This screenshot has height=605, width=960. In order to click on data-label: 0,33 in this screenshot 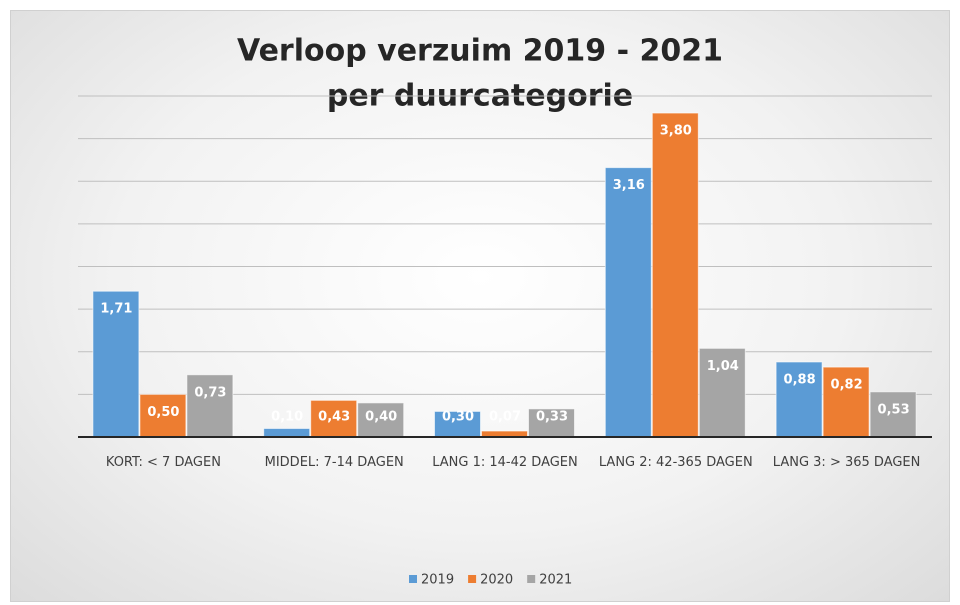, I will do `click(552, 417)`.